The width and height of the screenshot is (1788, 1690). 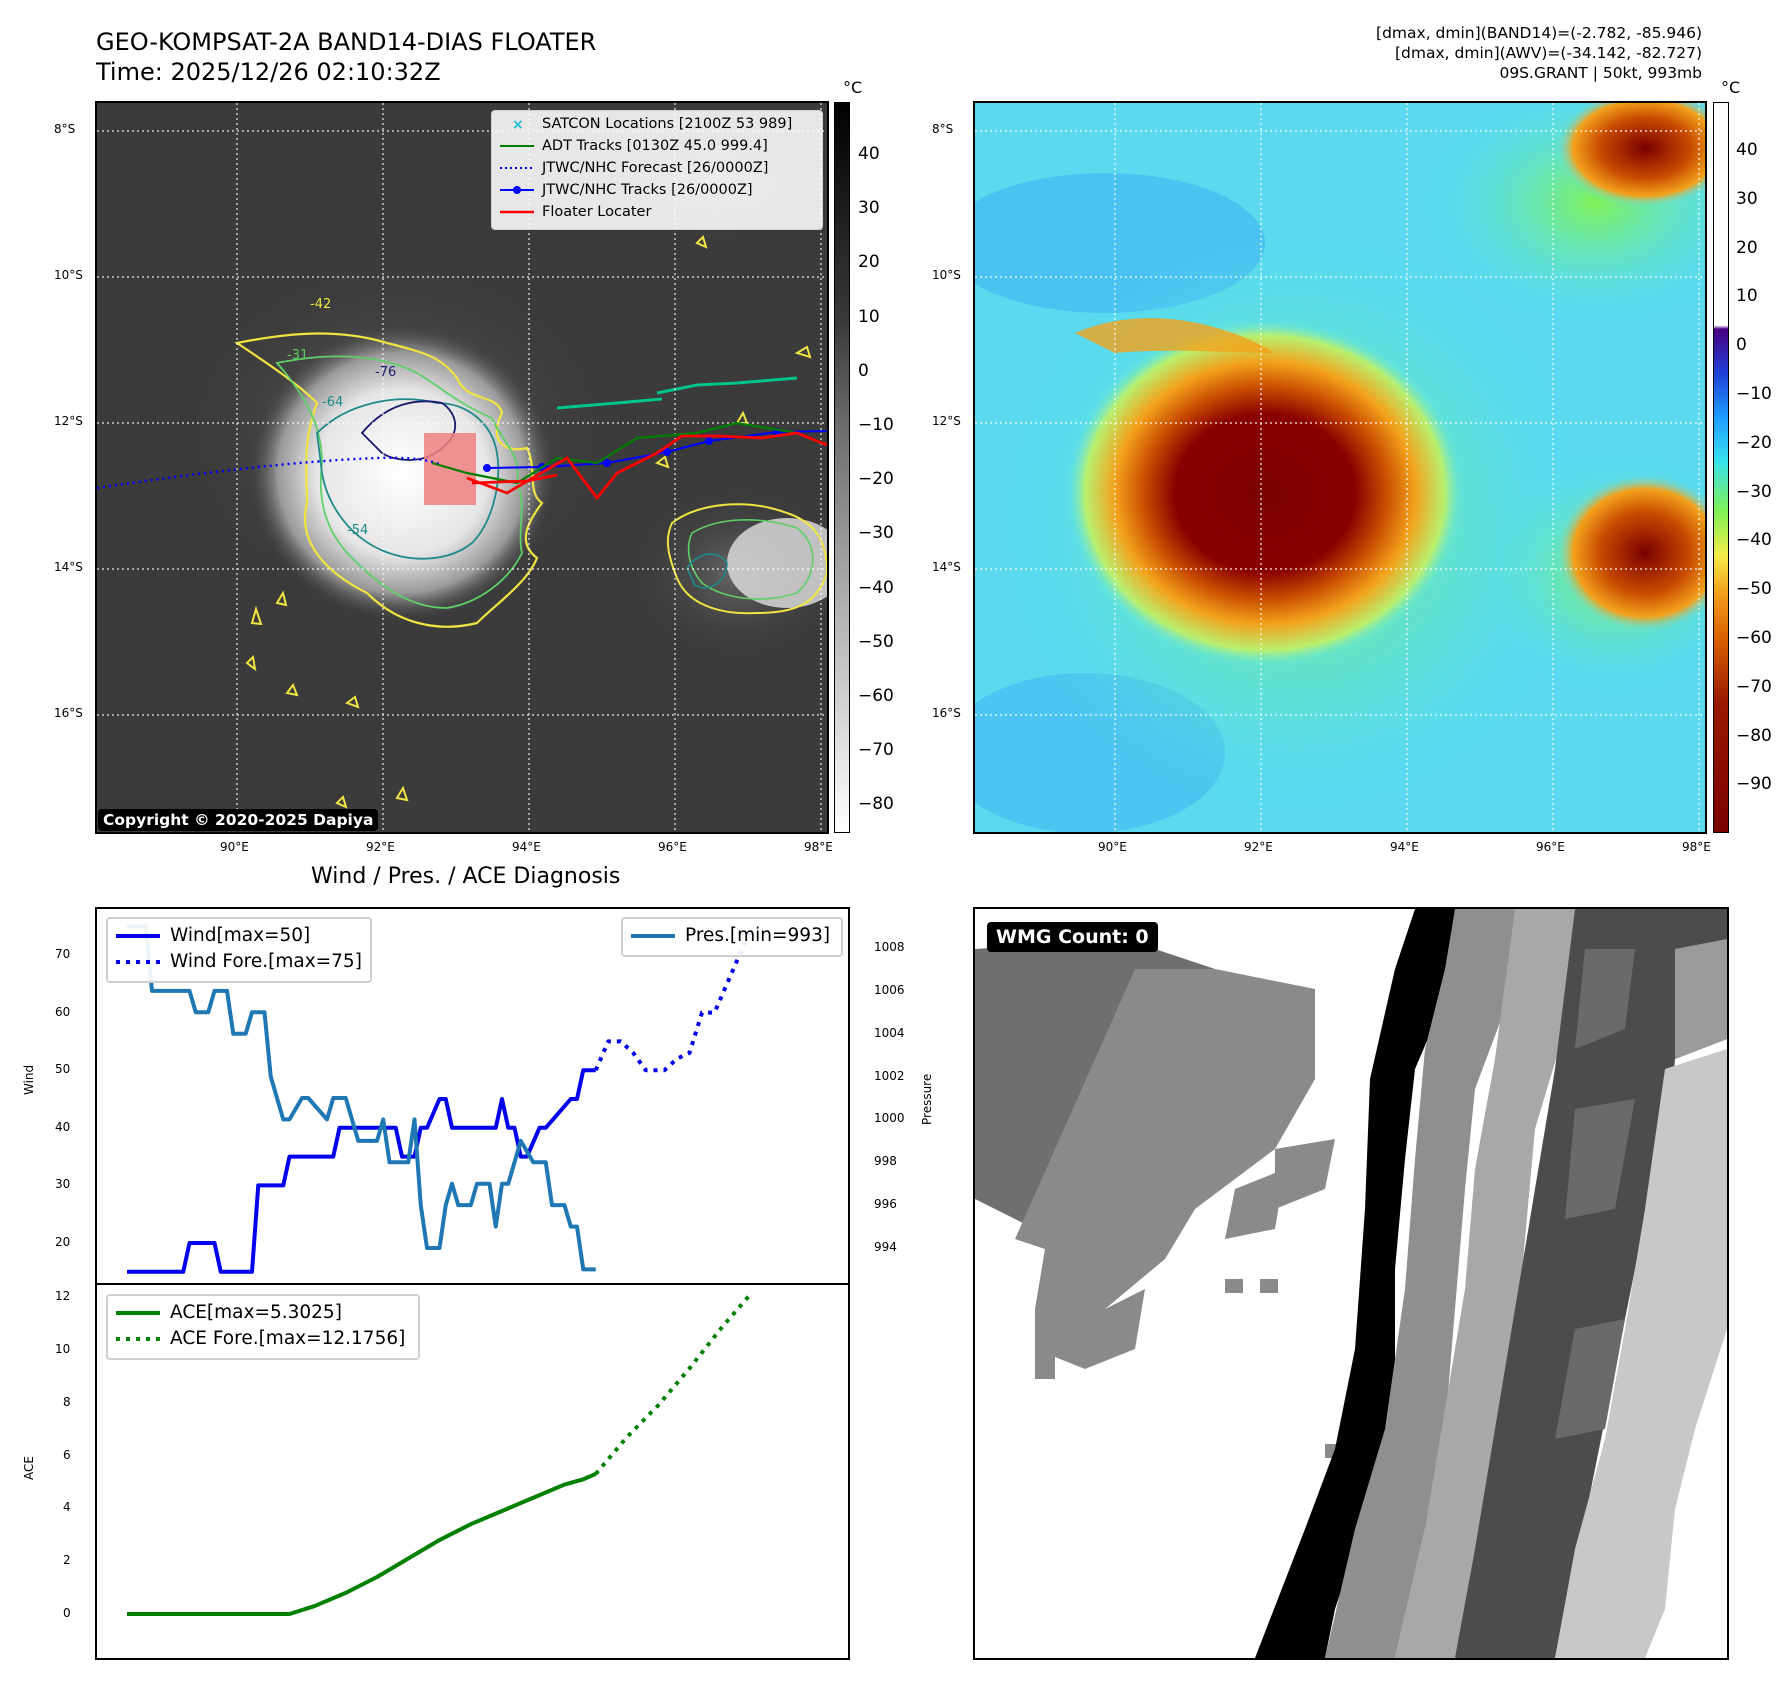 What do you see at coordinates (876, 425) in the screenshot?
I see `ir-colorbar-tick-label: −10` at bounding box center [876, 425].